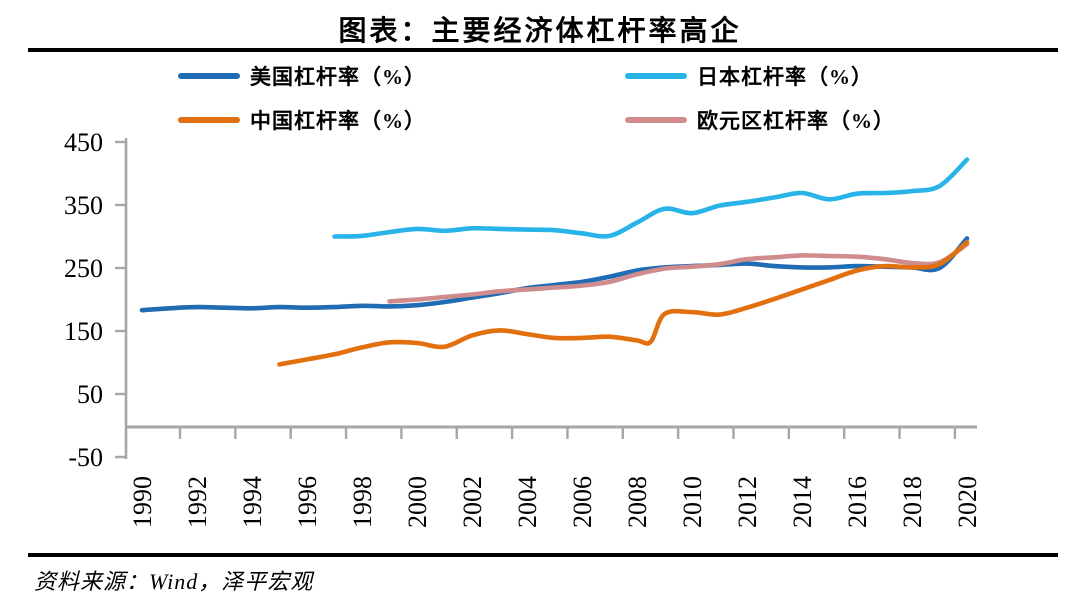 The image size is (1080, 605). I want to click on x-axis-tick-label: 2018, so click(912, 502).